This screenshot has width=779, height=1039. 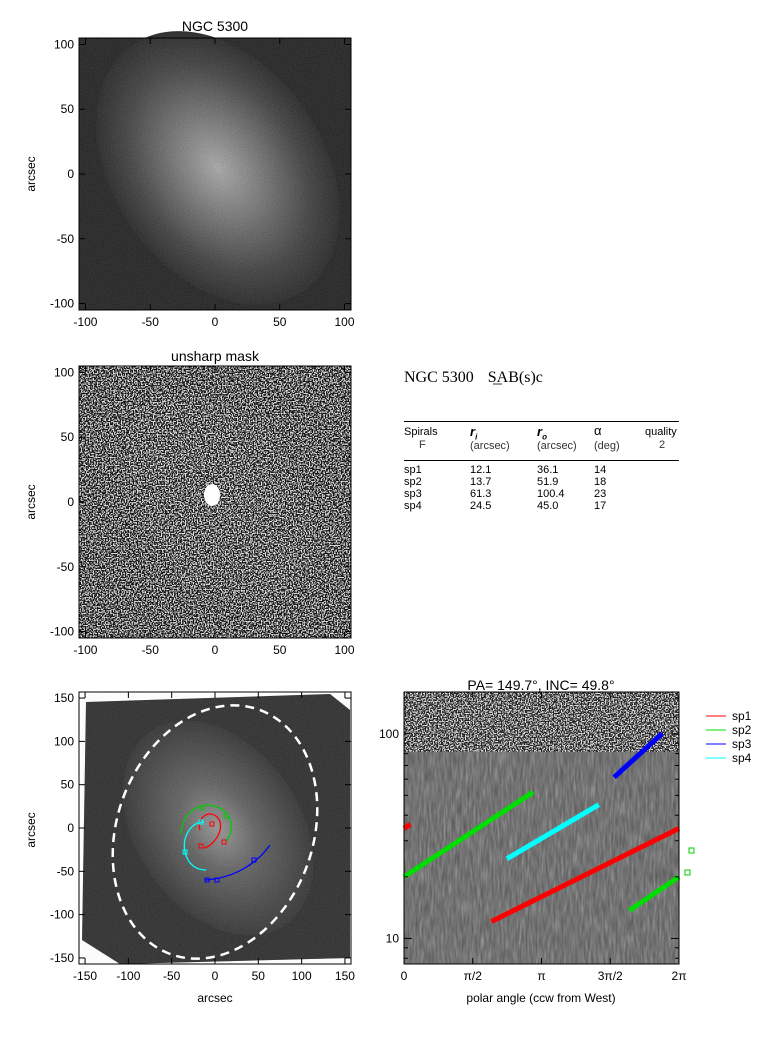 What do you see at coordinates (215, 356) in the screenshot?
I see `middle-title: unsharp mask` at bounding box center [215, 356].